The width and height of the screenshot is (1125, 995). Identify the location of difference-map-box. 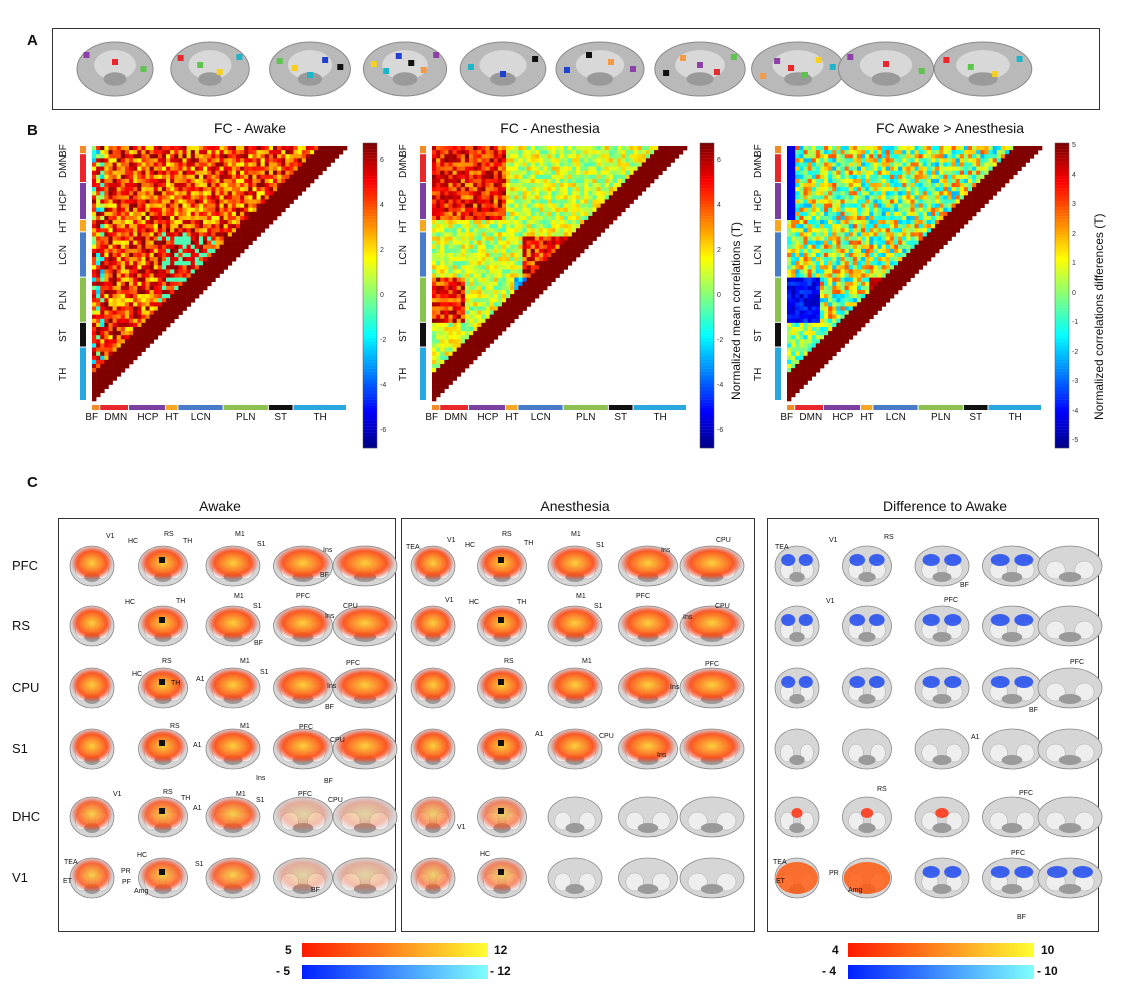
(933, 725).